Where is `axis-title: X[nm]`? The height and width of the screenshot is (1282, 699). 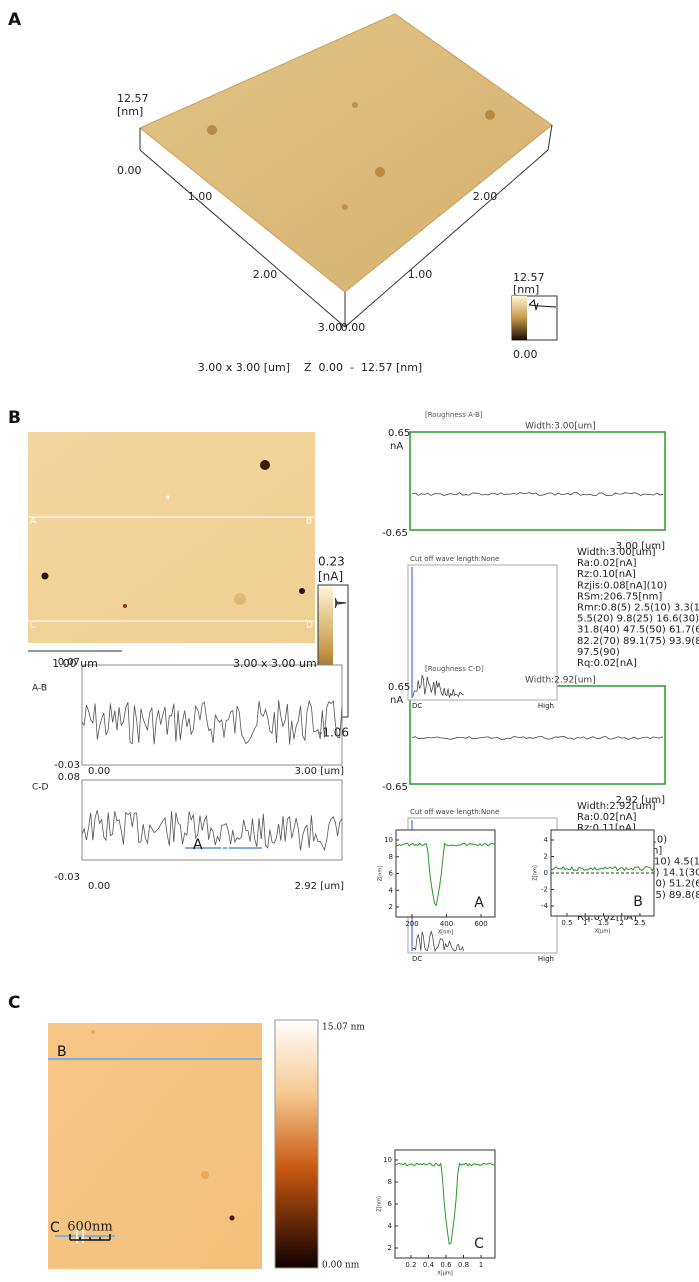 axis-title: X[nm] is located at coordinates (445, 933).